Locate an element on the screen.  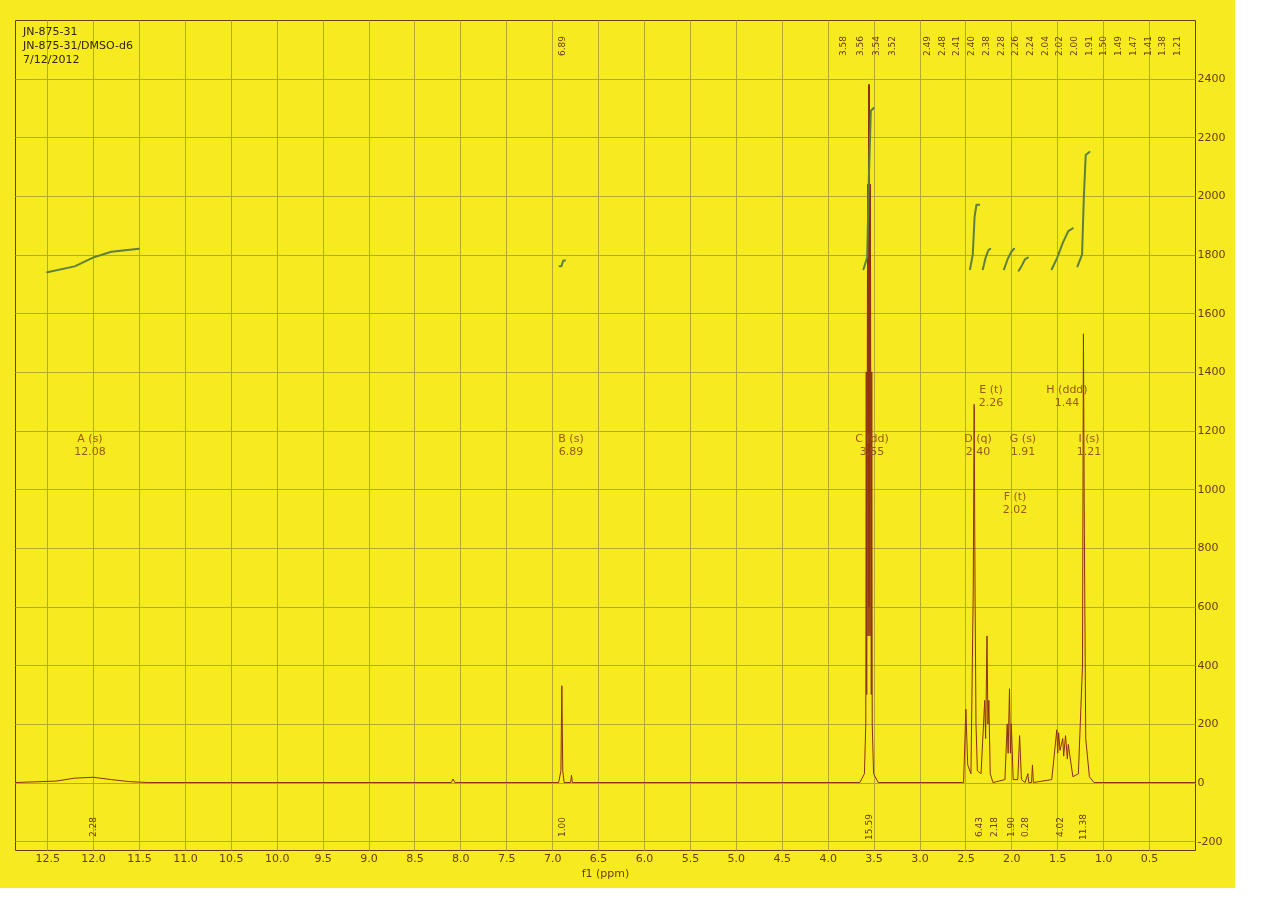
annotation: 2.49 is located at coordinates (927, 46).